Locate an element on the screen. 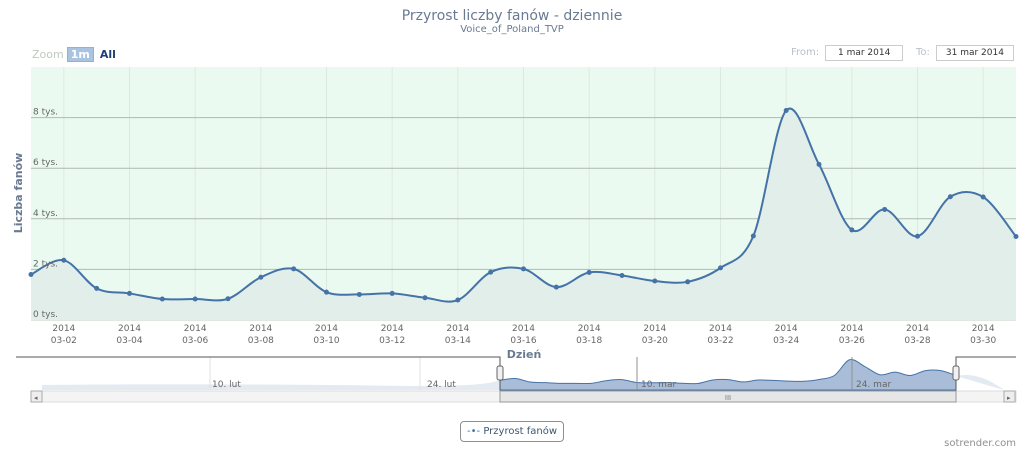  legend-item-przyrost-fanow: -•- Przyrost fanów is located at coordinates (512, 431).